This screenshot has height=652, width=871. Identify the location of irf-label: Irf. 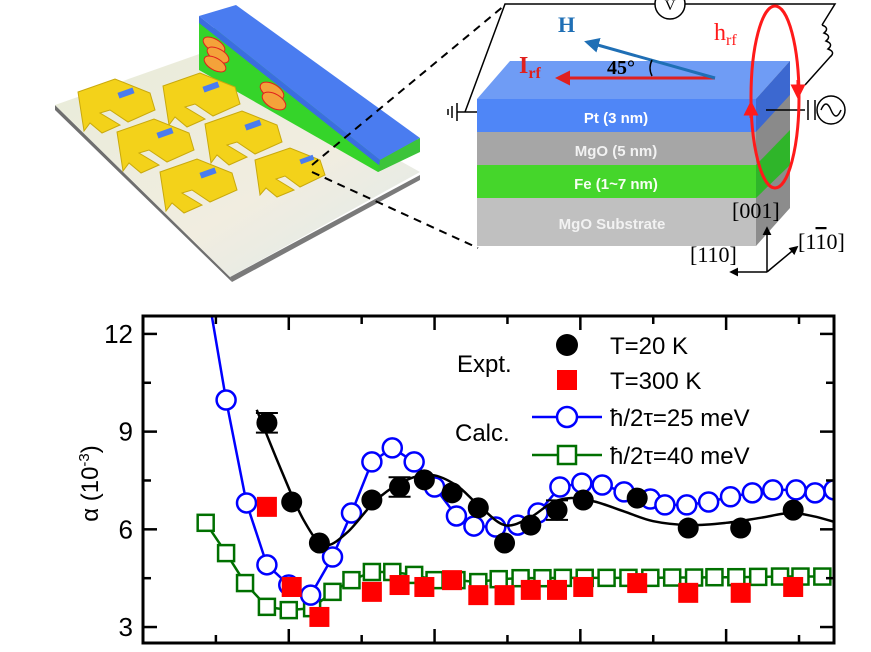
(530, 67).